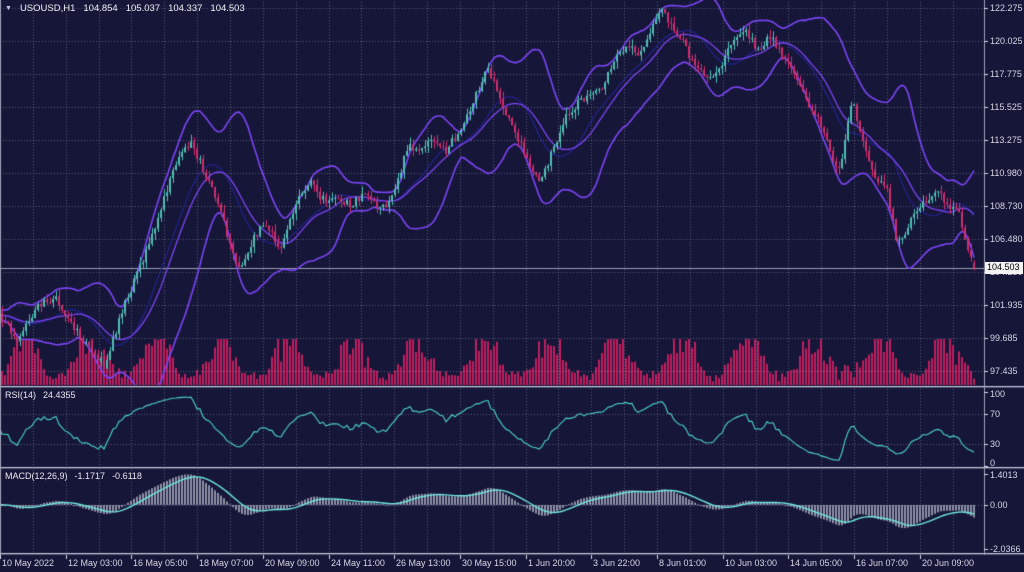 The width and height of the screenshot is (1024, 572). Describe the element at coordinates (292, 563) in the screenshot. I see `time-tick-label: 20 May 09:00` at that location.